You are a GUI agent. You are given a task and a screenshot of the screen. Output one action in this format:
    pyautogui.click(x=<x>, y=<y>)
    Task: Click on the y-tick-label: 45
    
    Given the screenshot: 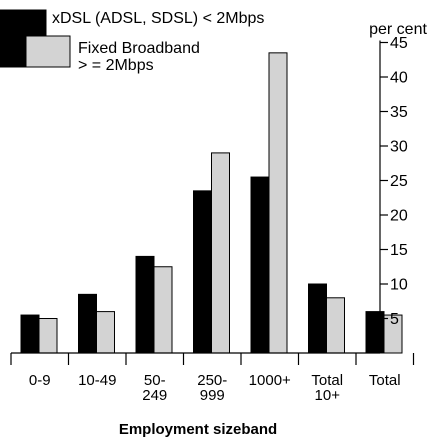 What is the action you would take?
    pyautogui.click(x=399, y=43)
    